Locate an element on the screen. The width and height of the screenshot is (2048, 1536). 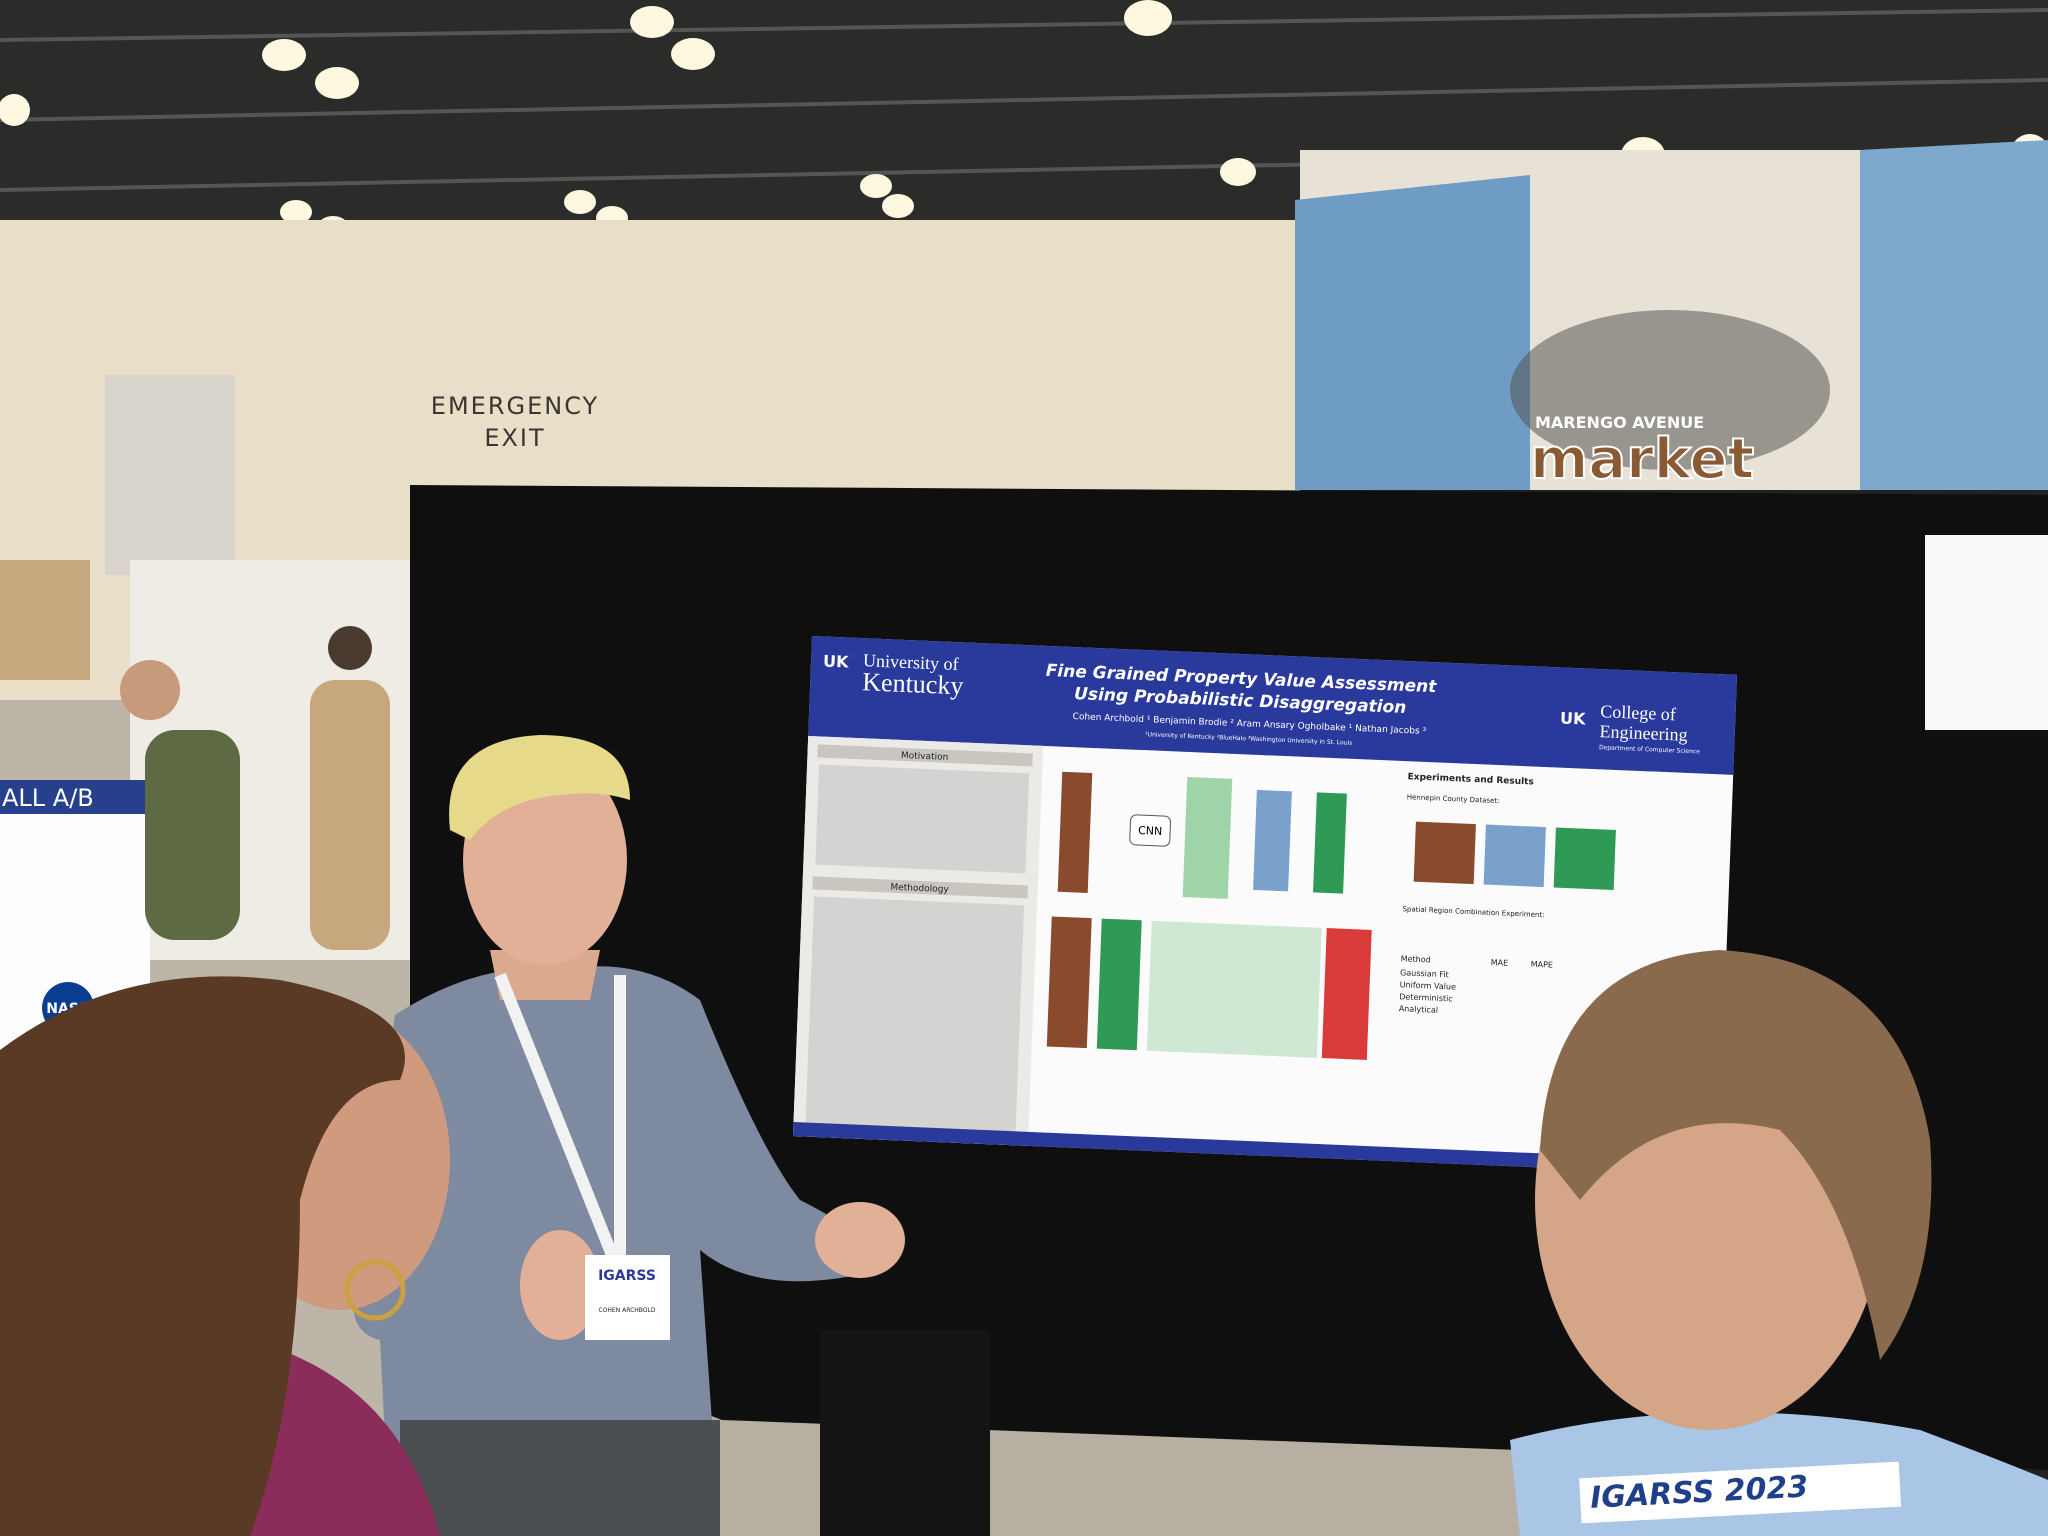
side-poster-header is located at coordinates (75, 797).